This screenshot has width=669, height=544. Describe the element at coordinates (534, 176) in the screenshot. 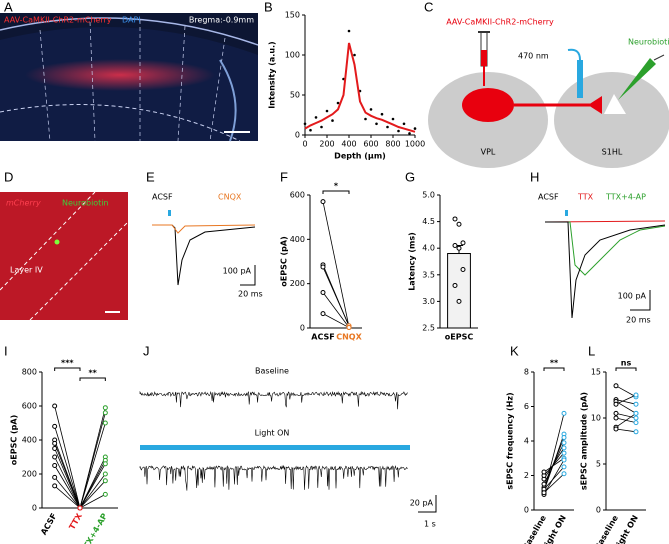

I see `panel-label: H` at that location.